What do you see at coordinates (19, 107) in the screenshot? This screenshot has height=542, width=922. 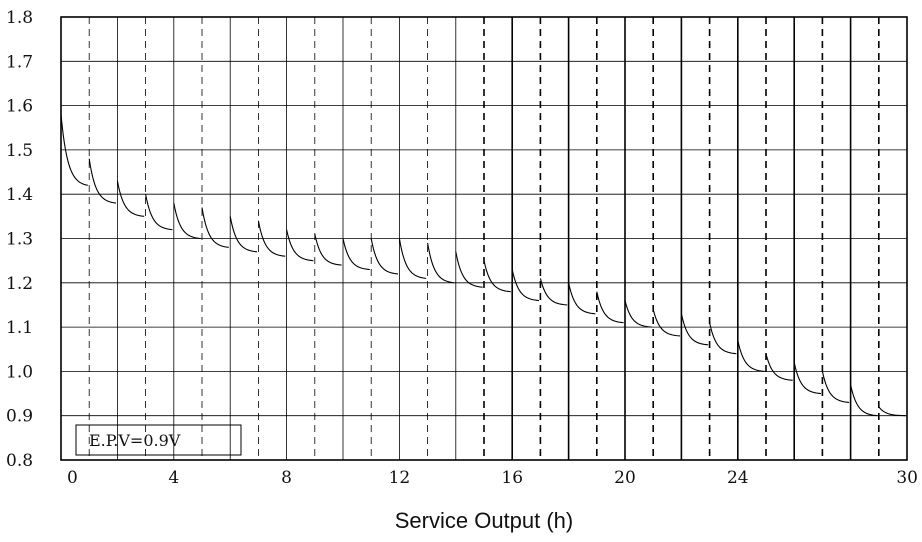 I see `y-tick-label: 1.6` at bounding box center [19, 107].